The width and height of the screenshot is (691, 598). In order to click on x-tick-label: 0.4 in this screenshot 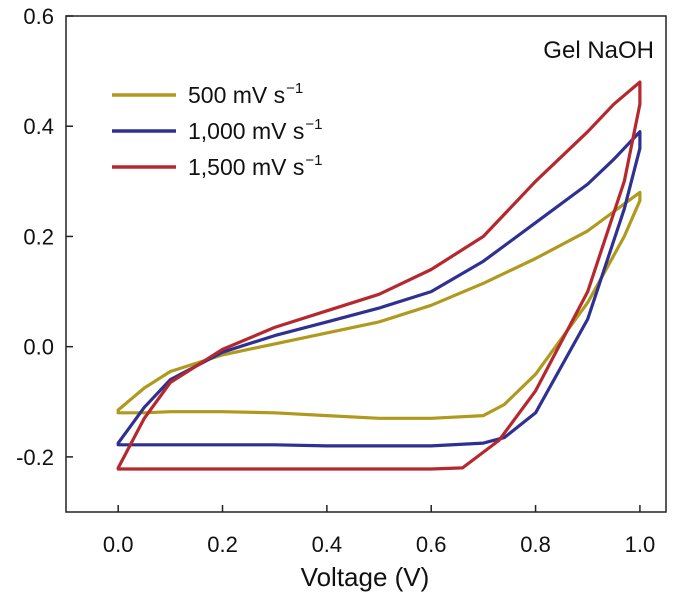, I will do `click(327, 544)`.